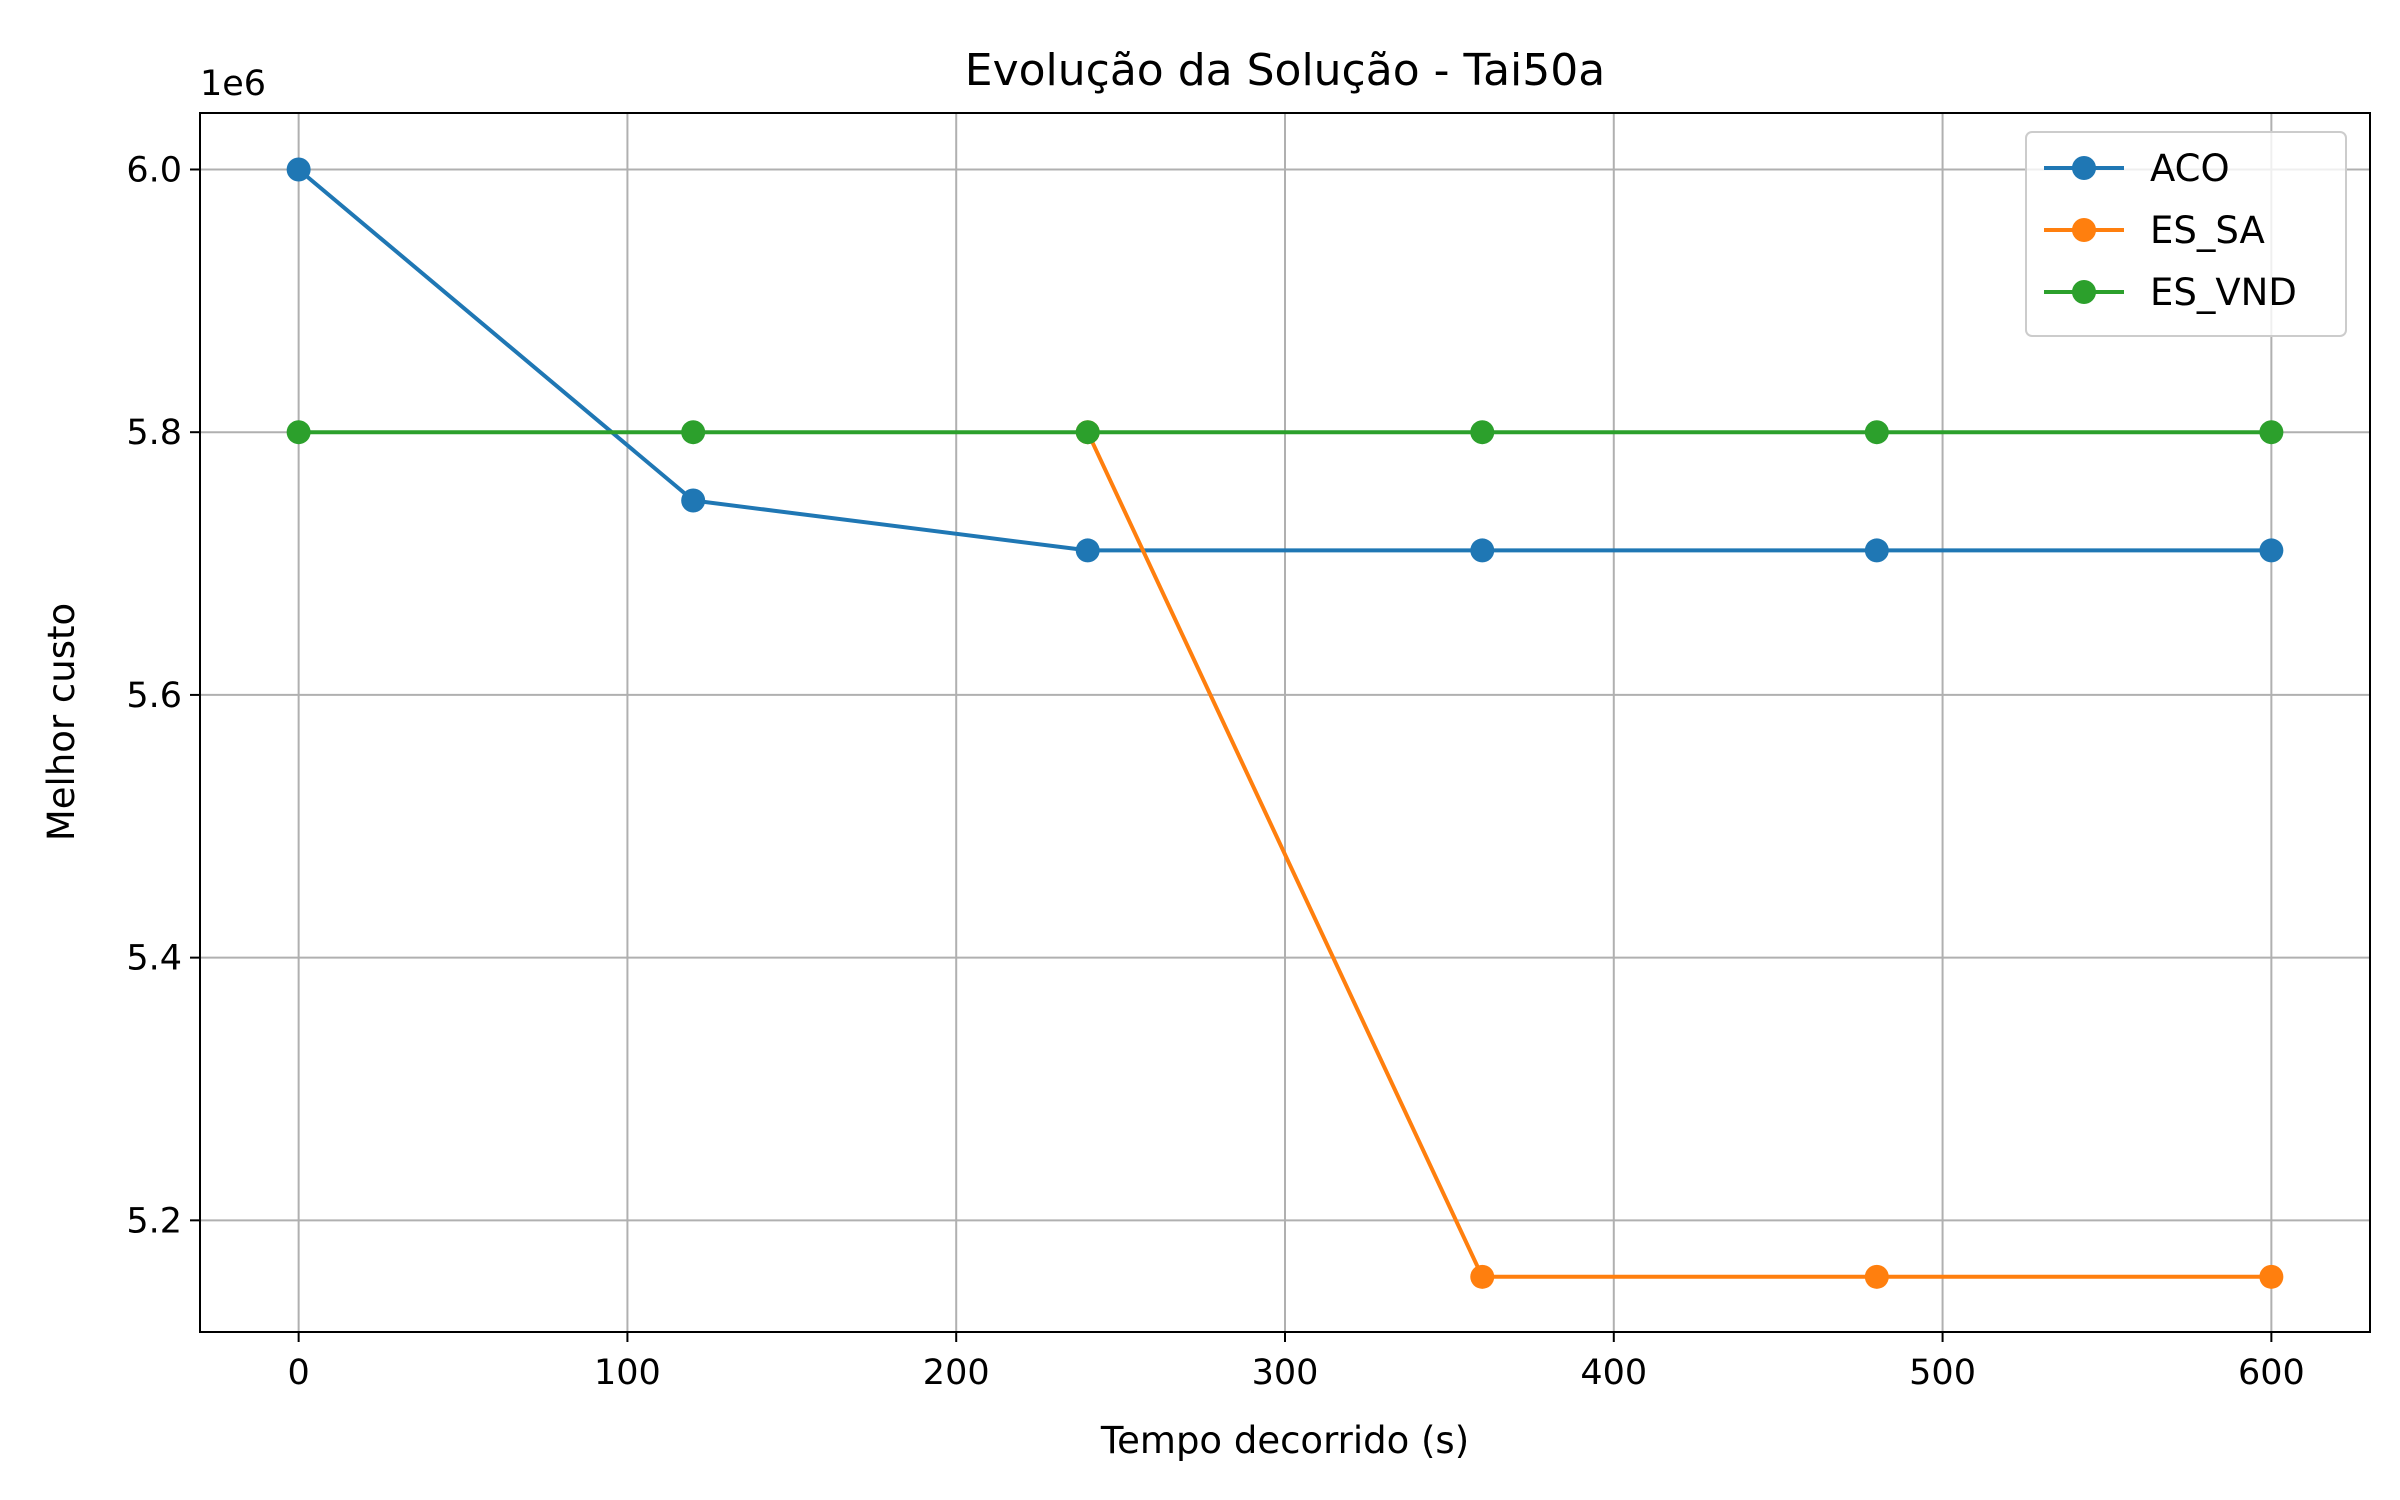 This screenshot has height=1500, width=2400. I want to click on x-tick-label: 100, so click(627, 1373).